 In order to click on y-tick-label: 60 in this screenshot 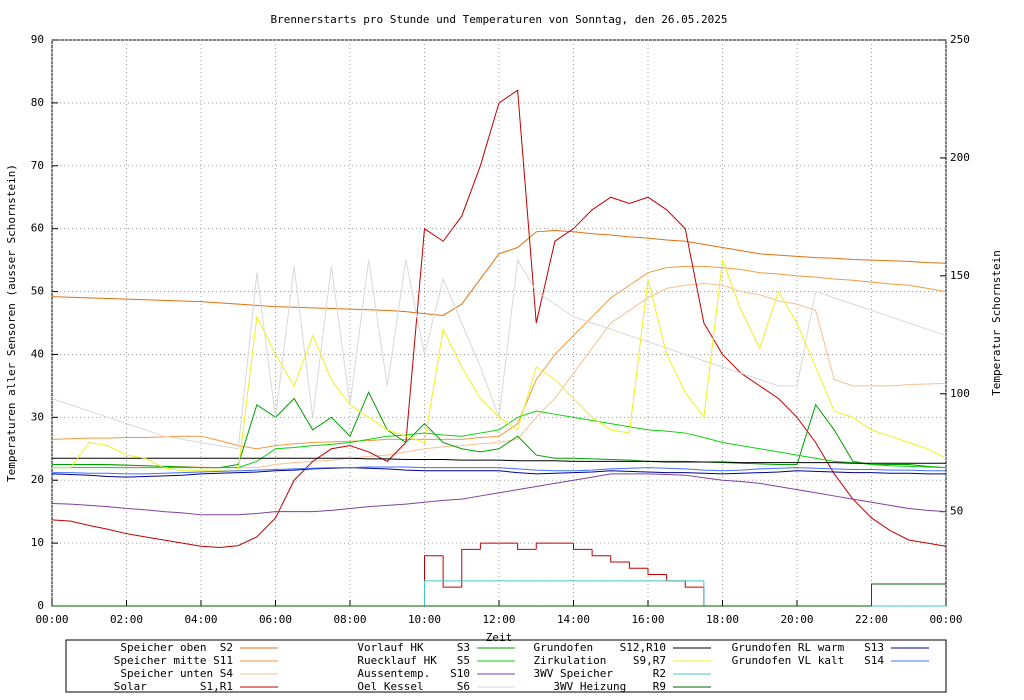, I will do `click(37, 228)`.